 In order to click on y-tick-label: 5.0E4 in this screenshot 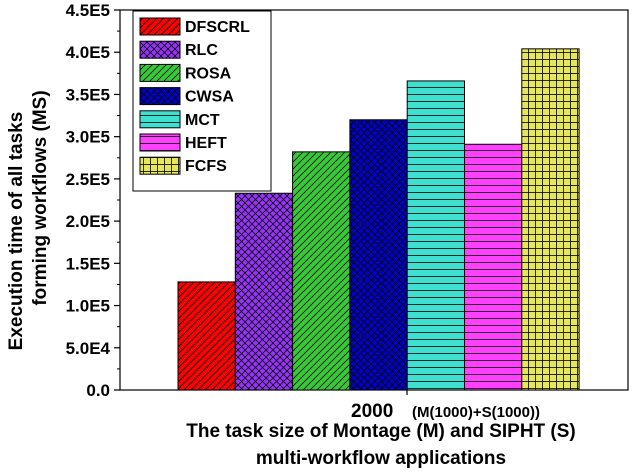, I will do `click(88, 348)`.